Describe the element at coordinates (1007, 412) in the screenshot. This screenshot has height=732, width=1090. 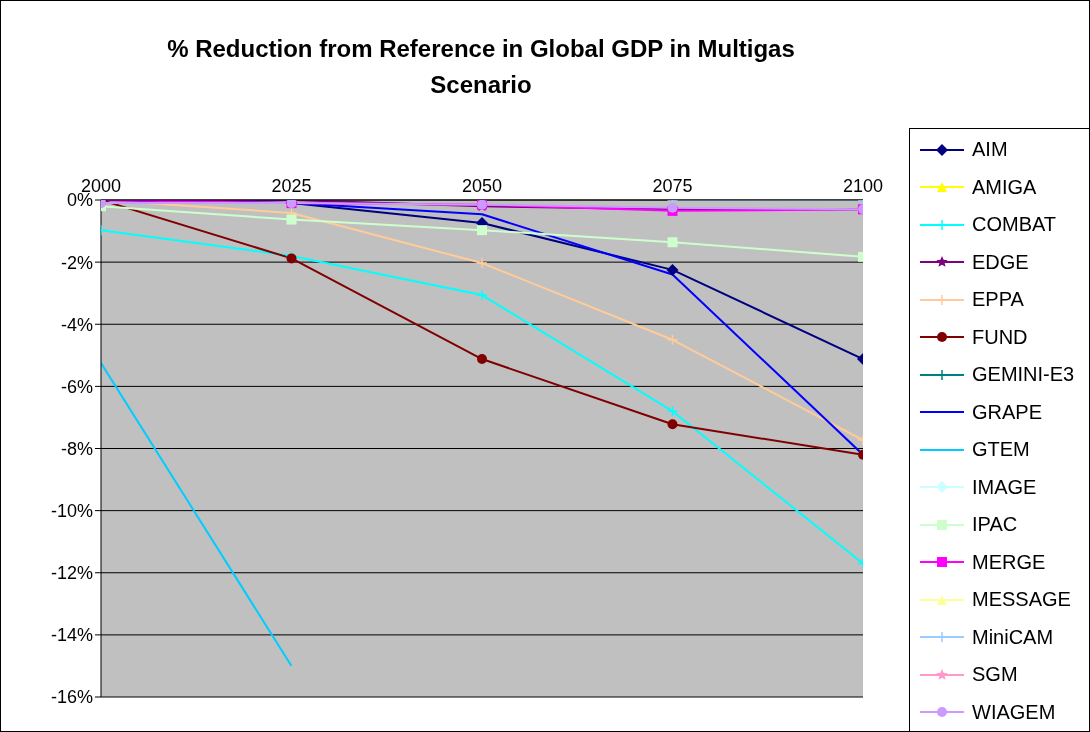
I see `legend-label: GRAPE` at that location.